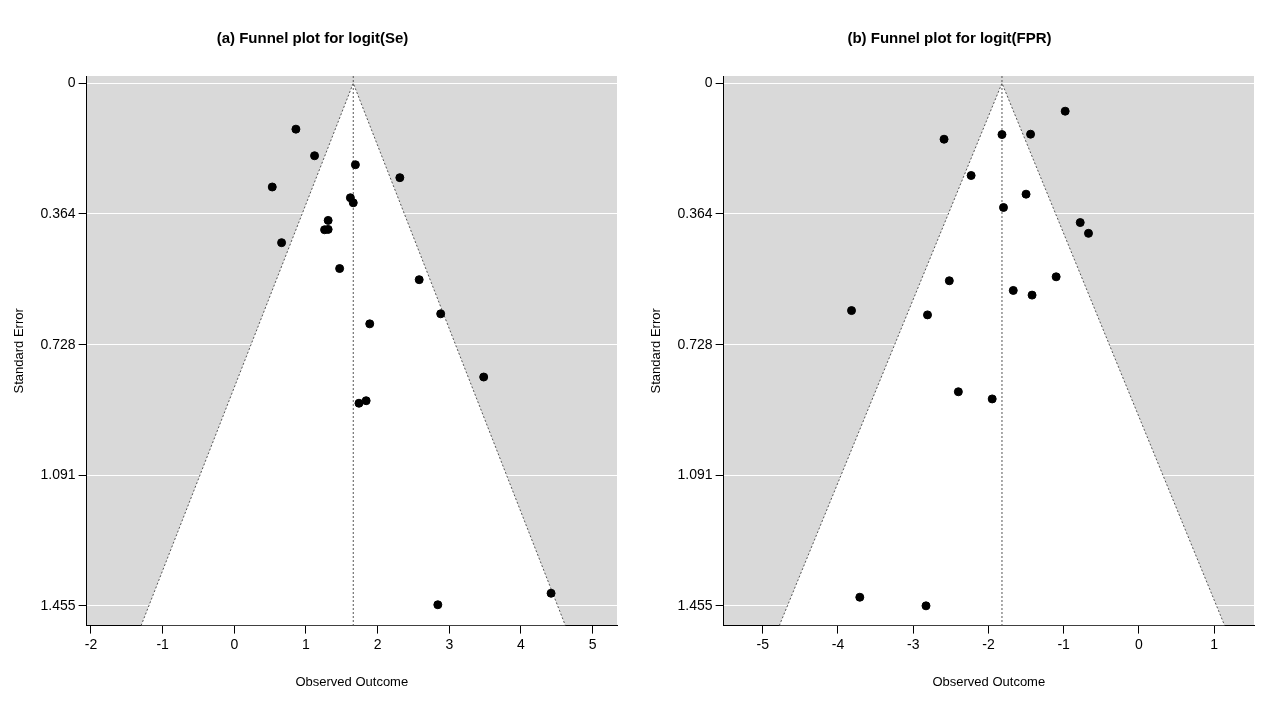  Describe the element at coordinates (377, 643) in the screenshot. I see `x-tick-label: 2` at that location.